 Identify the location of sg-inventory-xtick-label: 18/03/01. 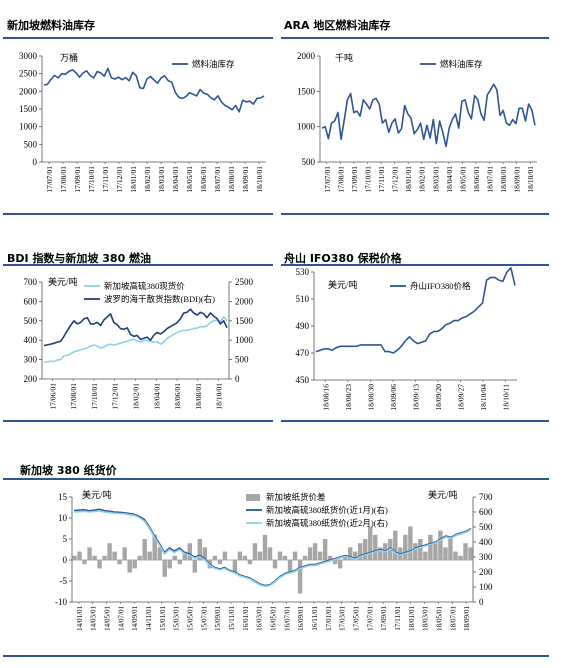
(161, 179).